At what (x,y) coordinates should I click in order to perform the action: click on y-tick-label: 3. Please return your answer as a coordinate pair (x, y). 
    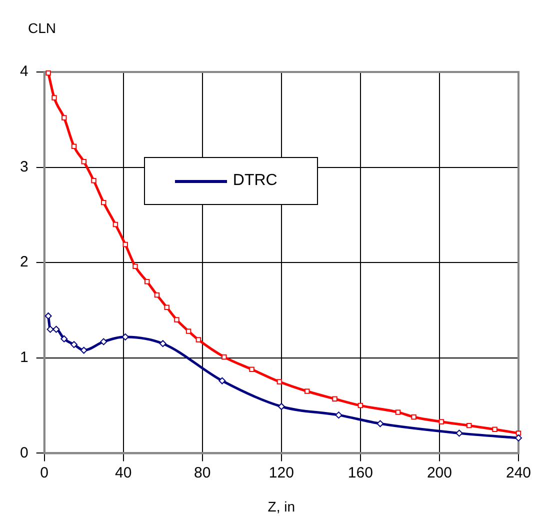
    Looking at the image, I should click on (24, 167).